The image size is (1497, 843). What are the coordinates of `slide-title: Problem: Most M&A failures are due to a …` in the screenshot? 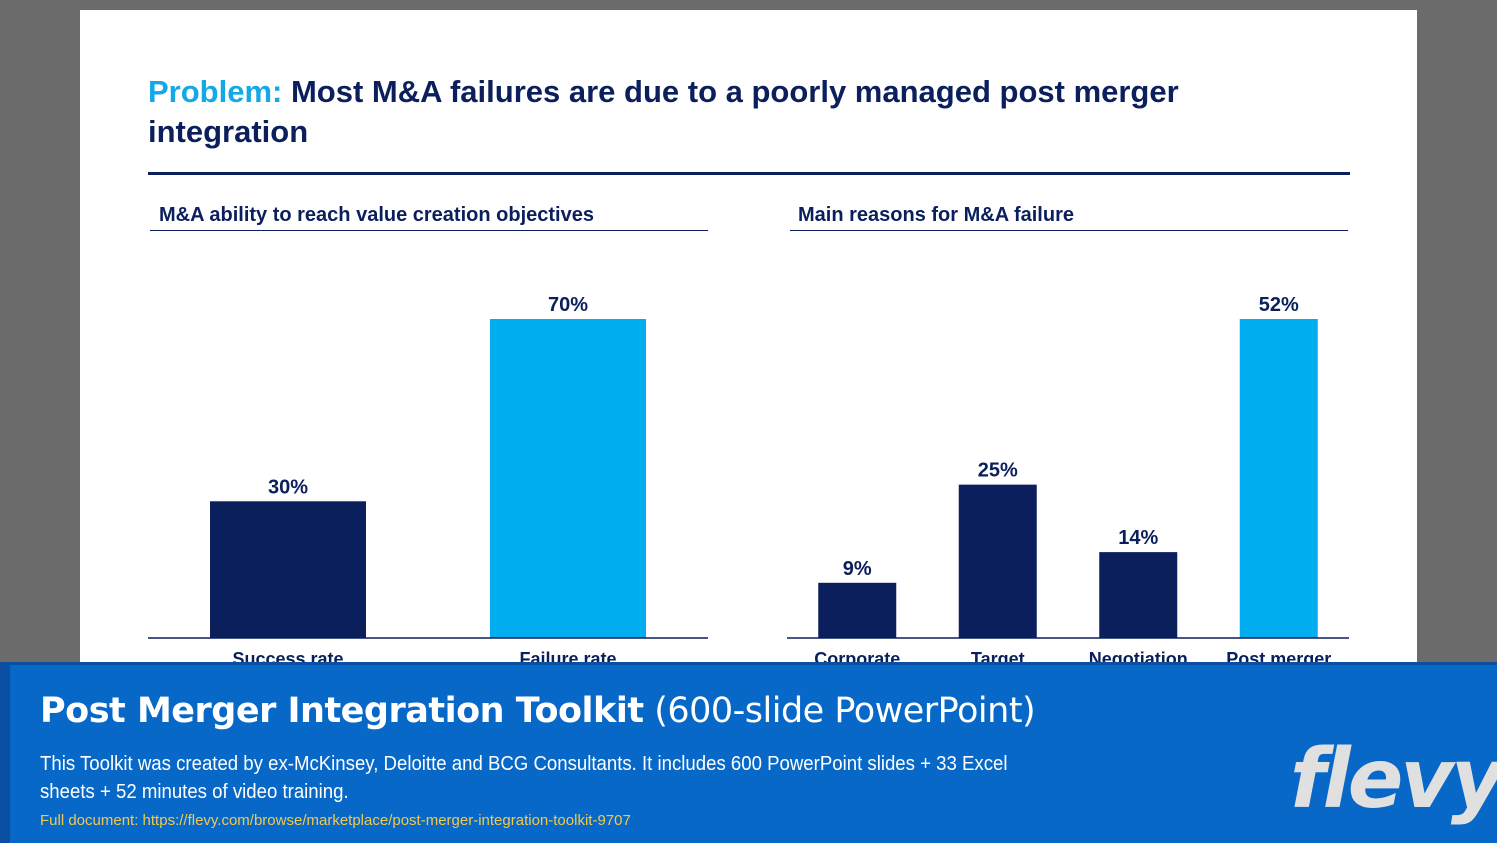 It's located at (738, 112).